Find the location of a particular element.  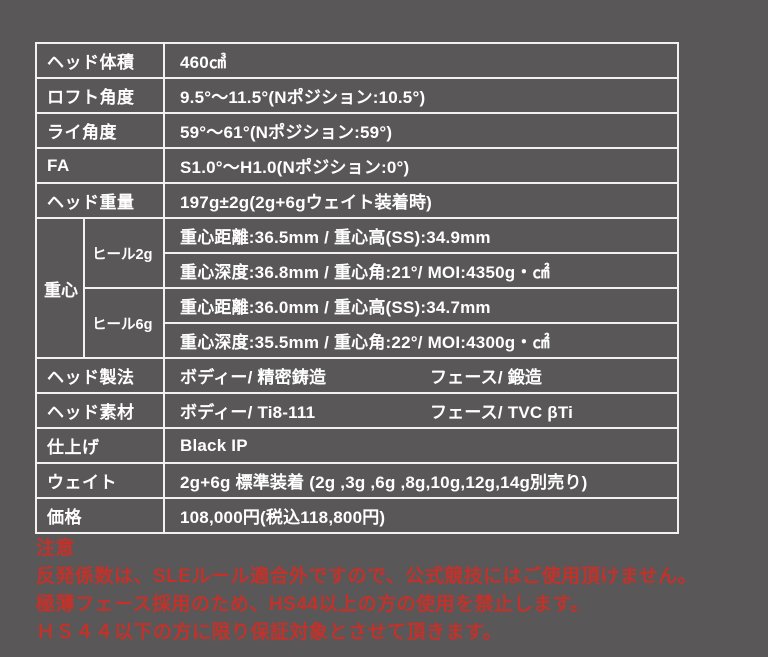

head-material-body: ボディー/ Ti8-111 is located at coordinates (248, 412).